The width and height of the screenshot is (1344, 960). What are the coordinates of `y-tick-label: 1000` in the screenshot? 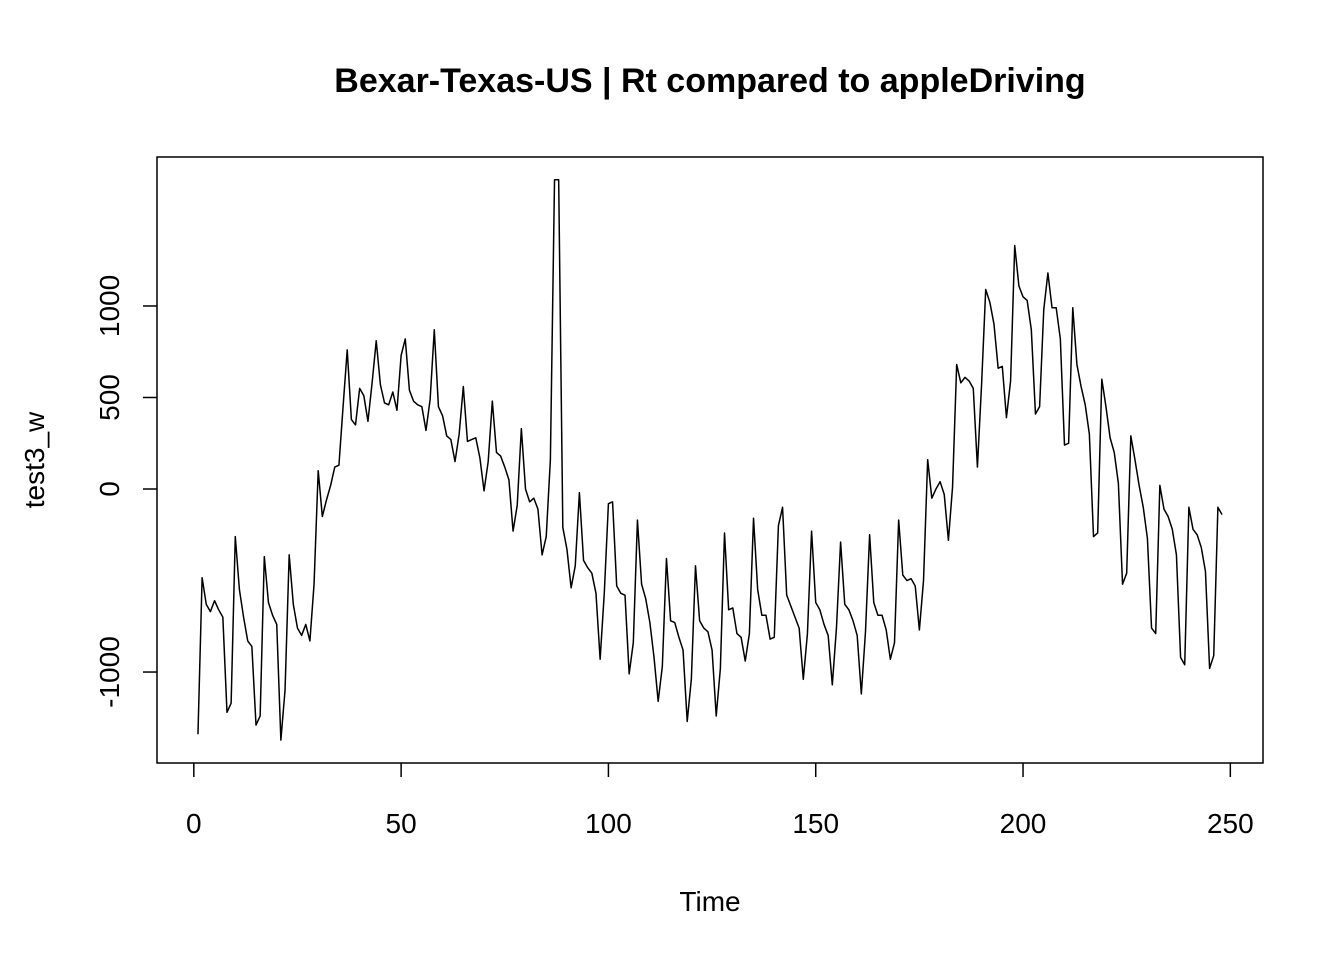 It's located at (109, 306).